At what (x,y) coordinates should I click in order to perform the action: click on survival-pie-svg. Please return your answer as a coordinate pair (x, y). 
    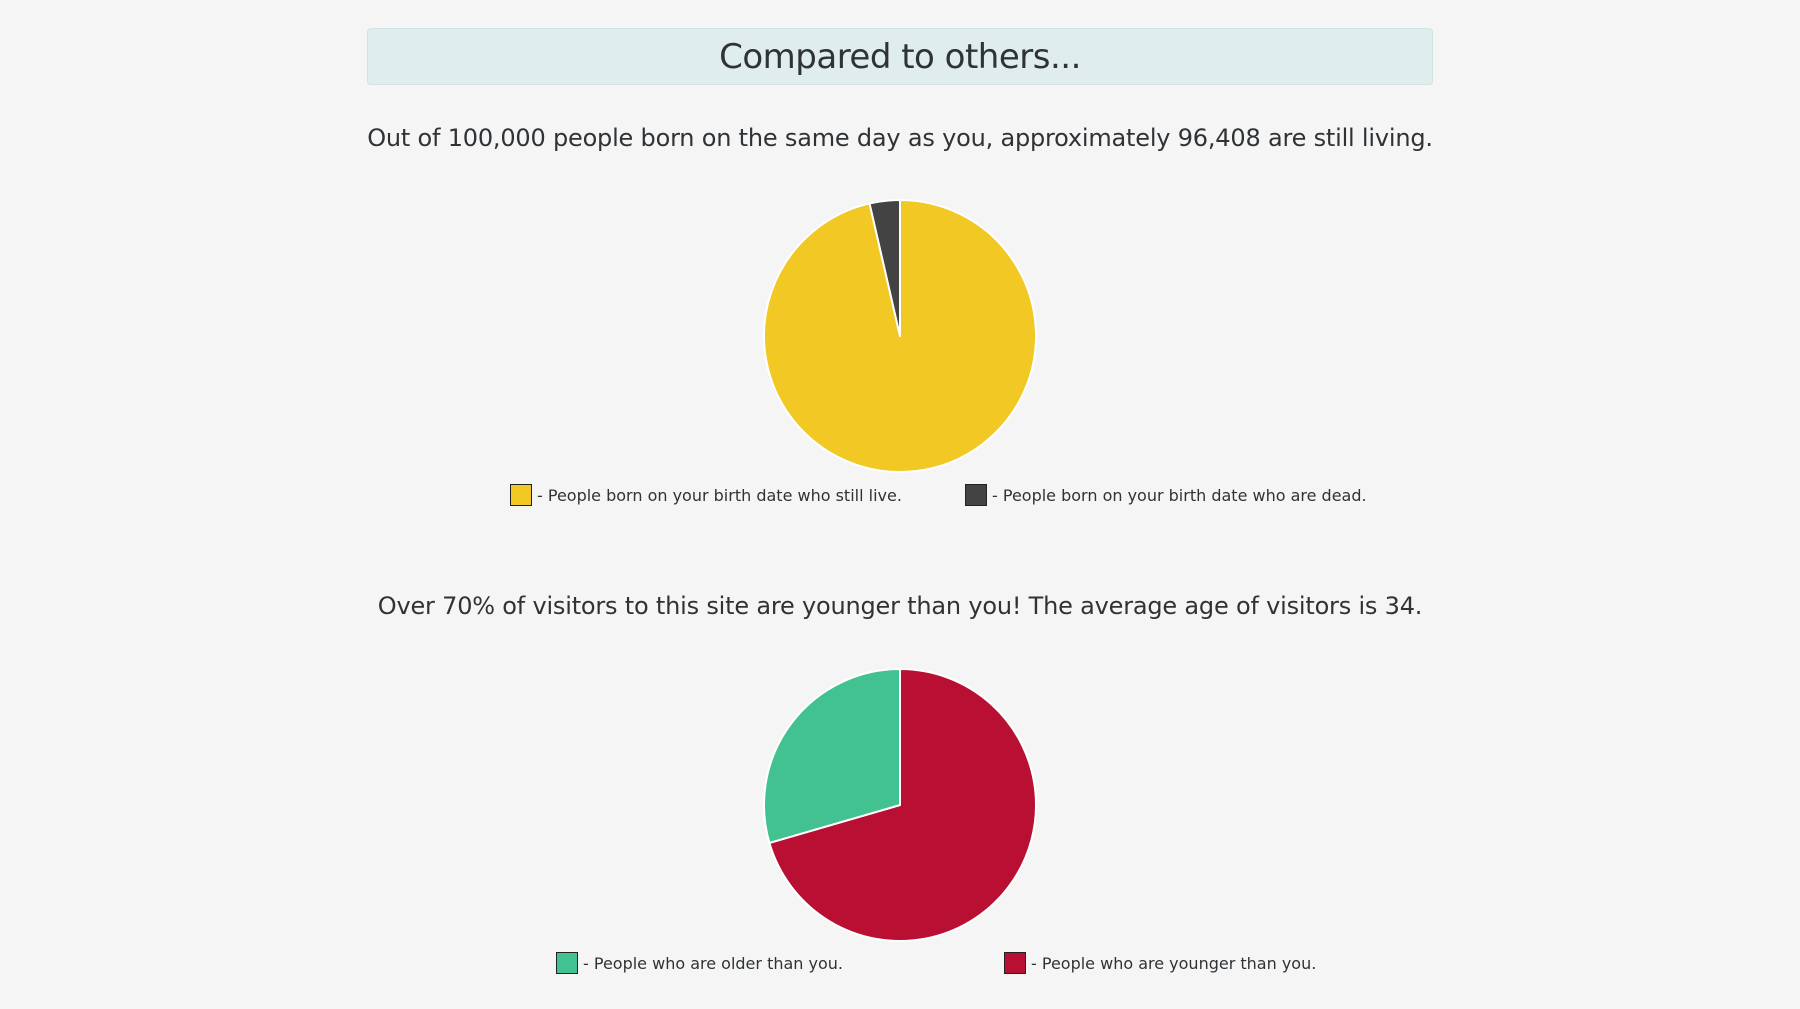
    Looking at the image, I should click on (900, 336).